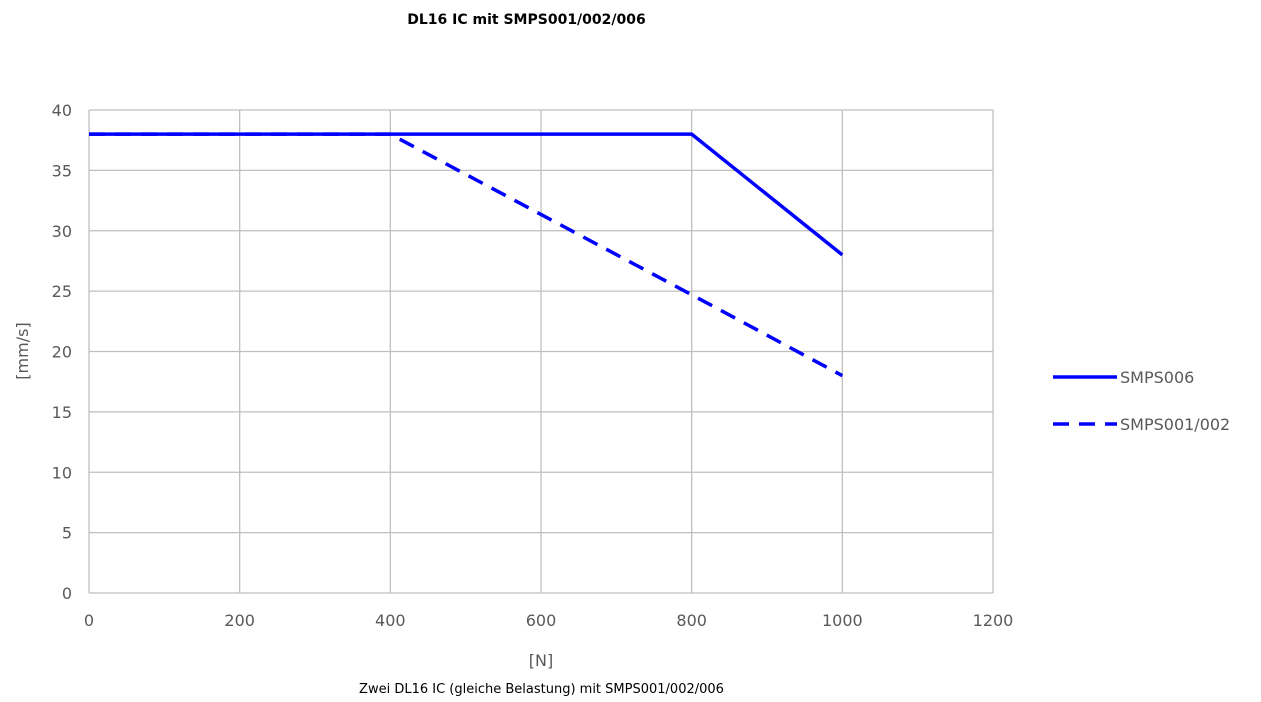 The height and width of the screenshot is (702, 1261). I want to click on y-tick-label: 15, so click(62, 412).